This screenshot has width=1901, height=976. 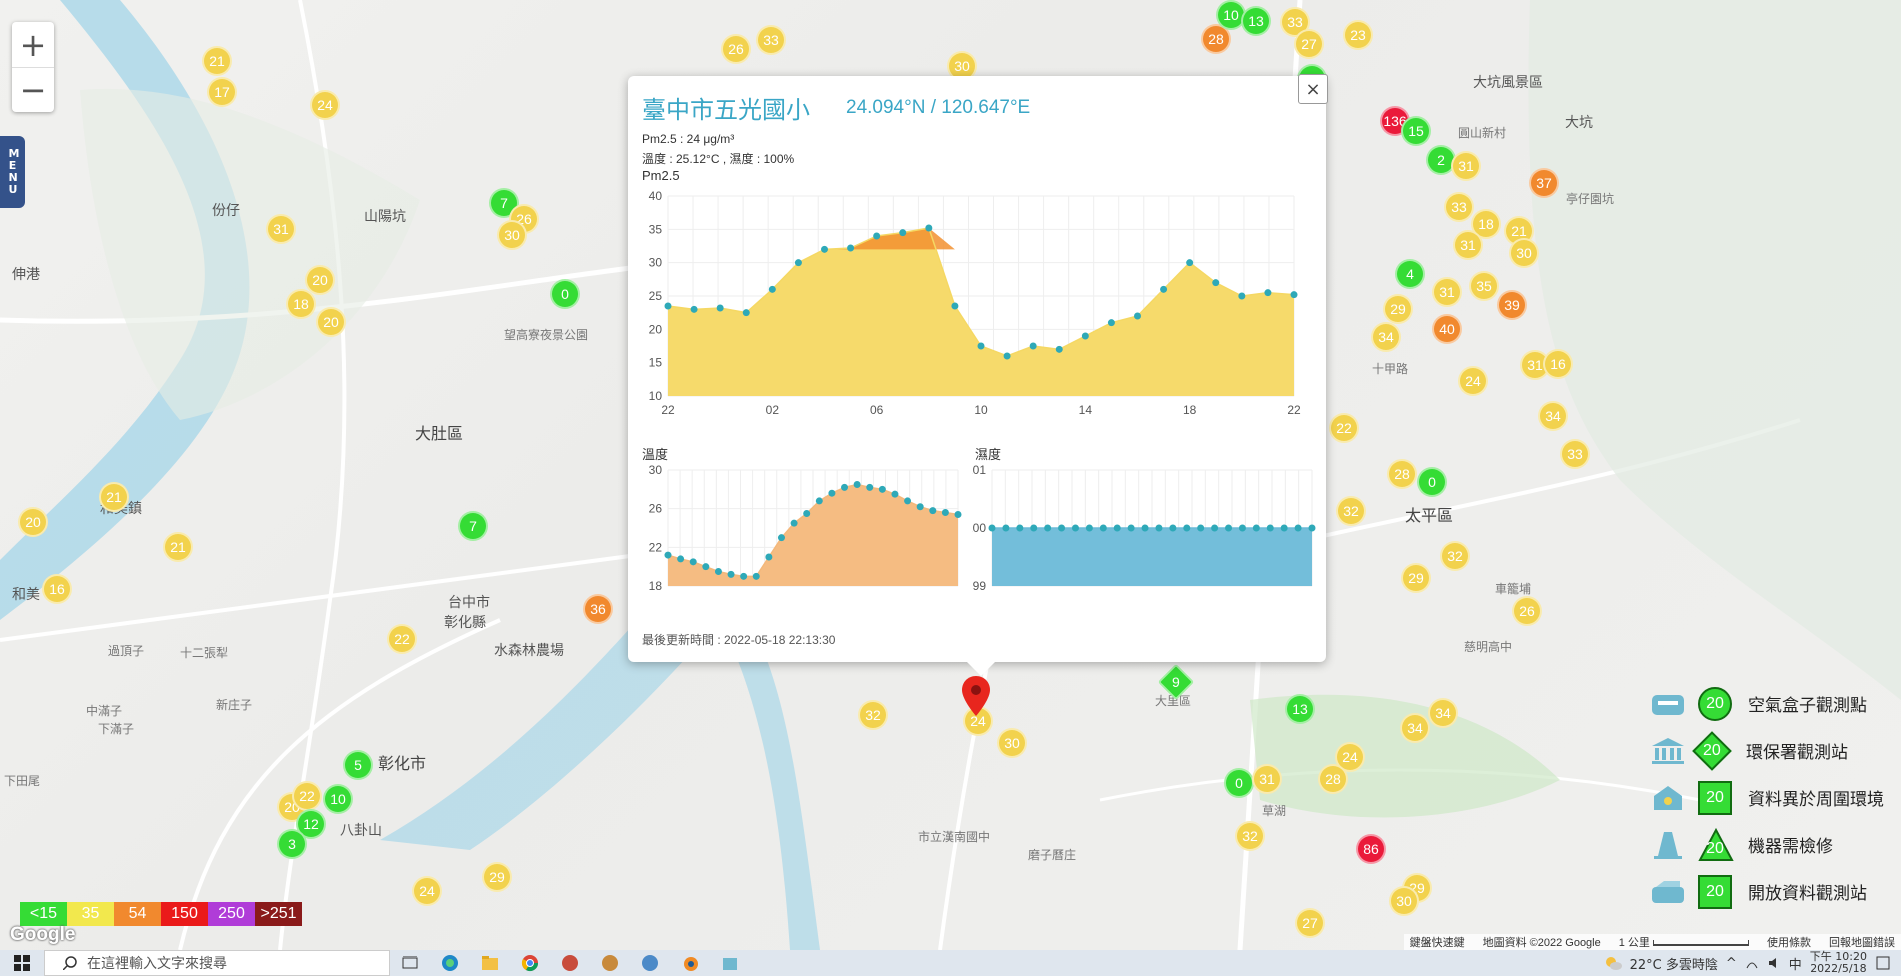 I want to click on volume-icon, so click(x=1774, y=963).